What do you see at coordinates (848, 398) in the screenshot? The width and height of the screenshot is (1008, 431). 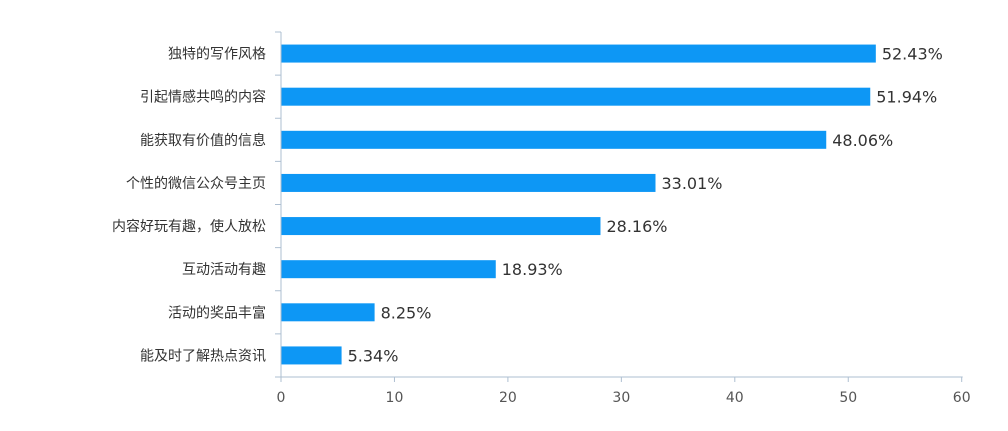 I see `x-tick-label: 50` at bounding box center [848, 398].